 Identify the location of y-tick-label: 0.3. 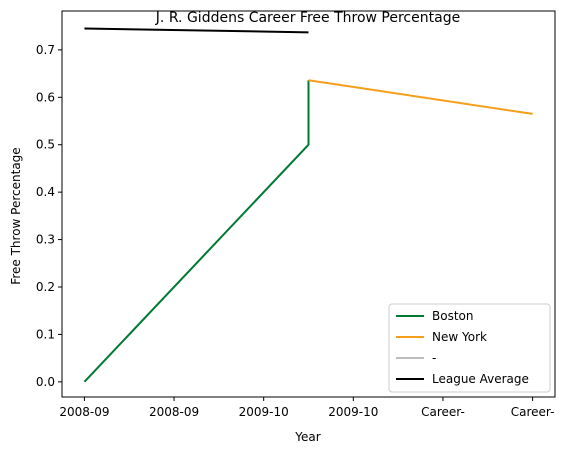
(45, 240).